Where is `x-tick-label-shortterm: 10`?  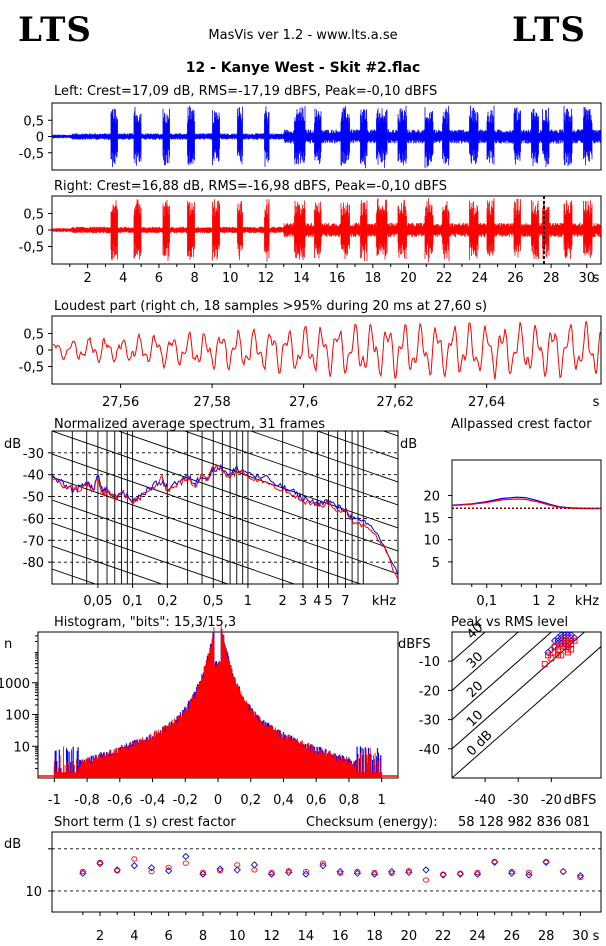 x-tick-label-shortterm: 10 is located at coordinates (237, 936).